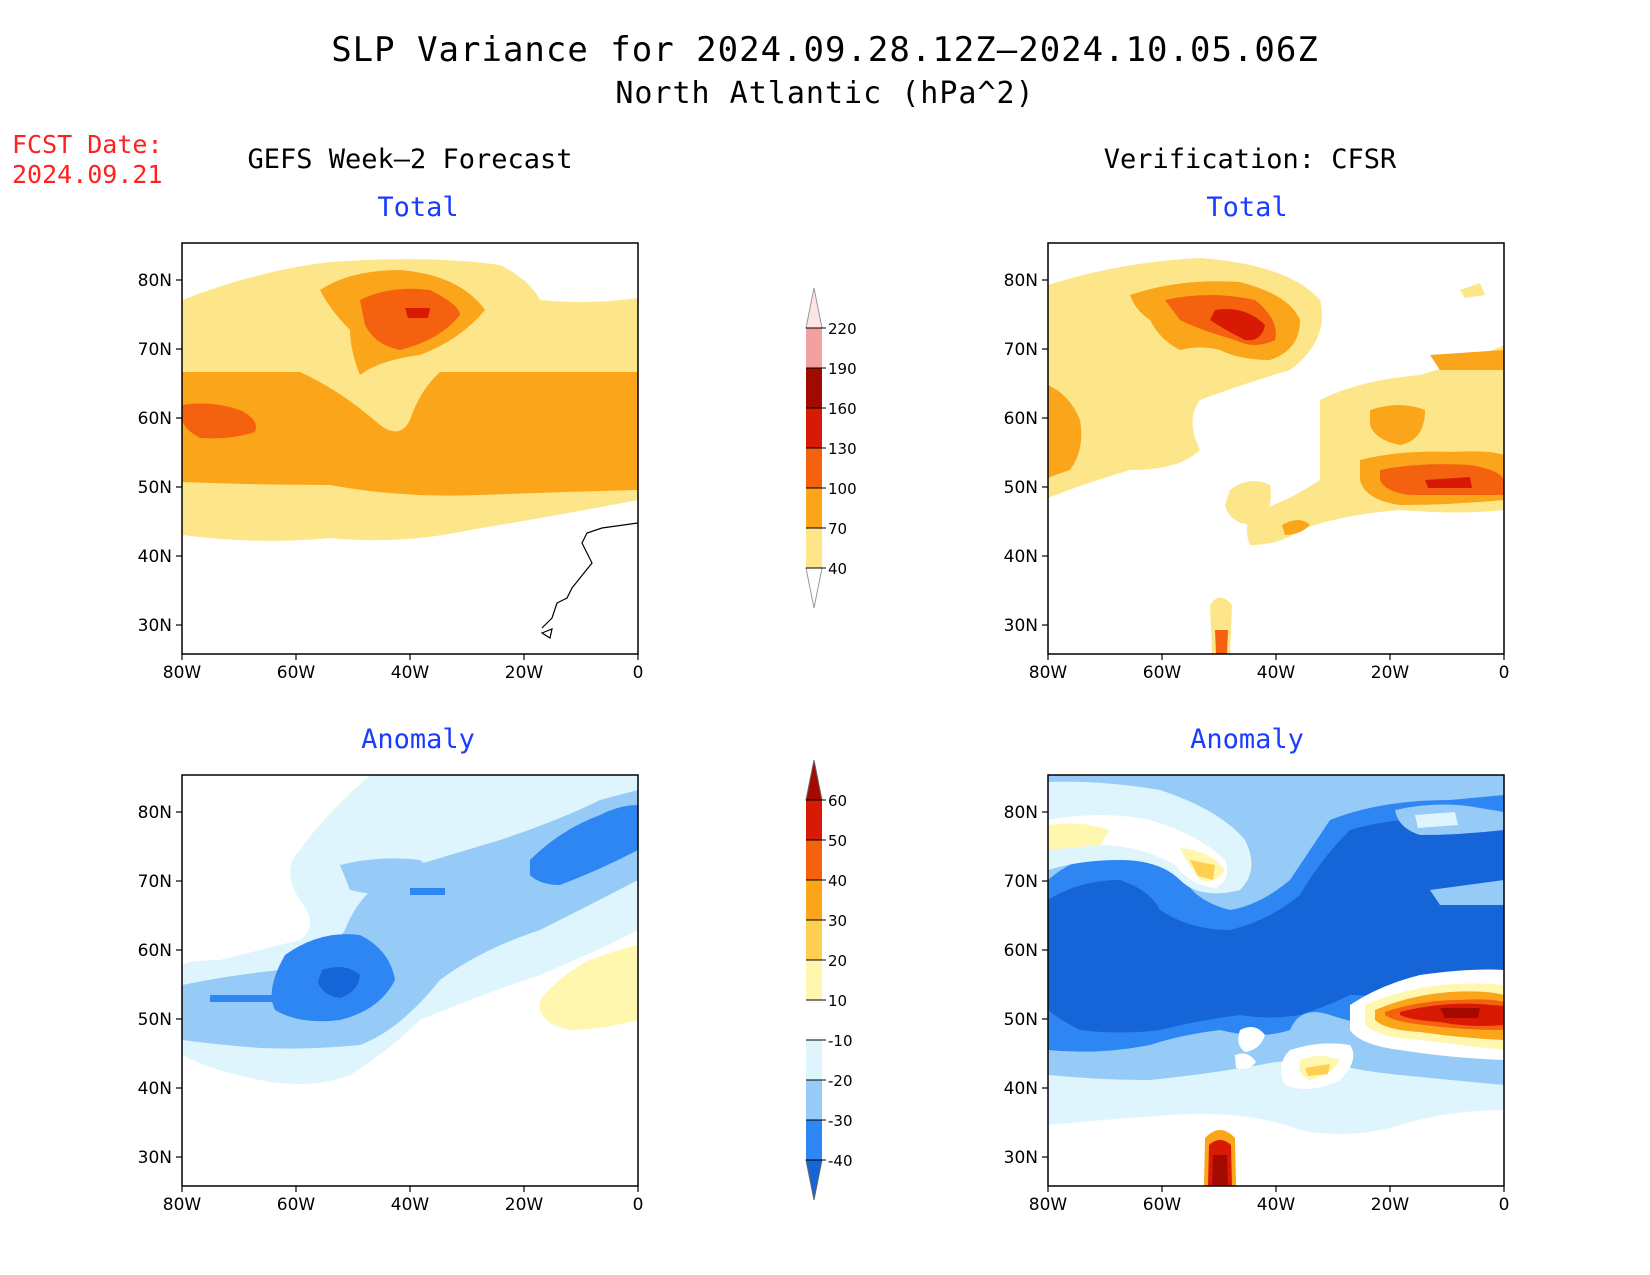 The image size is (1650, 1275). What do you see at coordinates (825, 93) in the screenshot?
I see `main-subtitle: North Atlantic (hPa^2)` at bounding box center [825, 93].